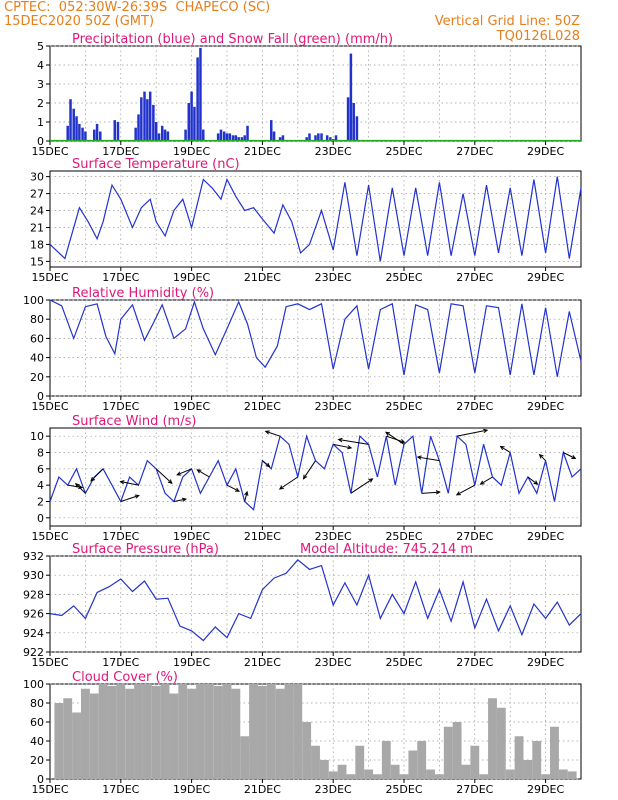 The image size is (618, 800). I want to click on panel-title: Surface Temperature (nC), so click(156, 164).